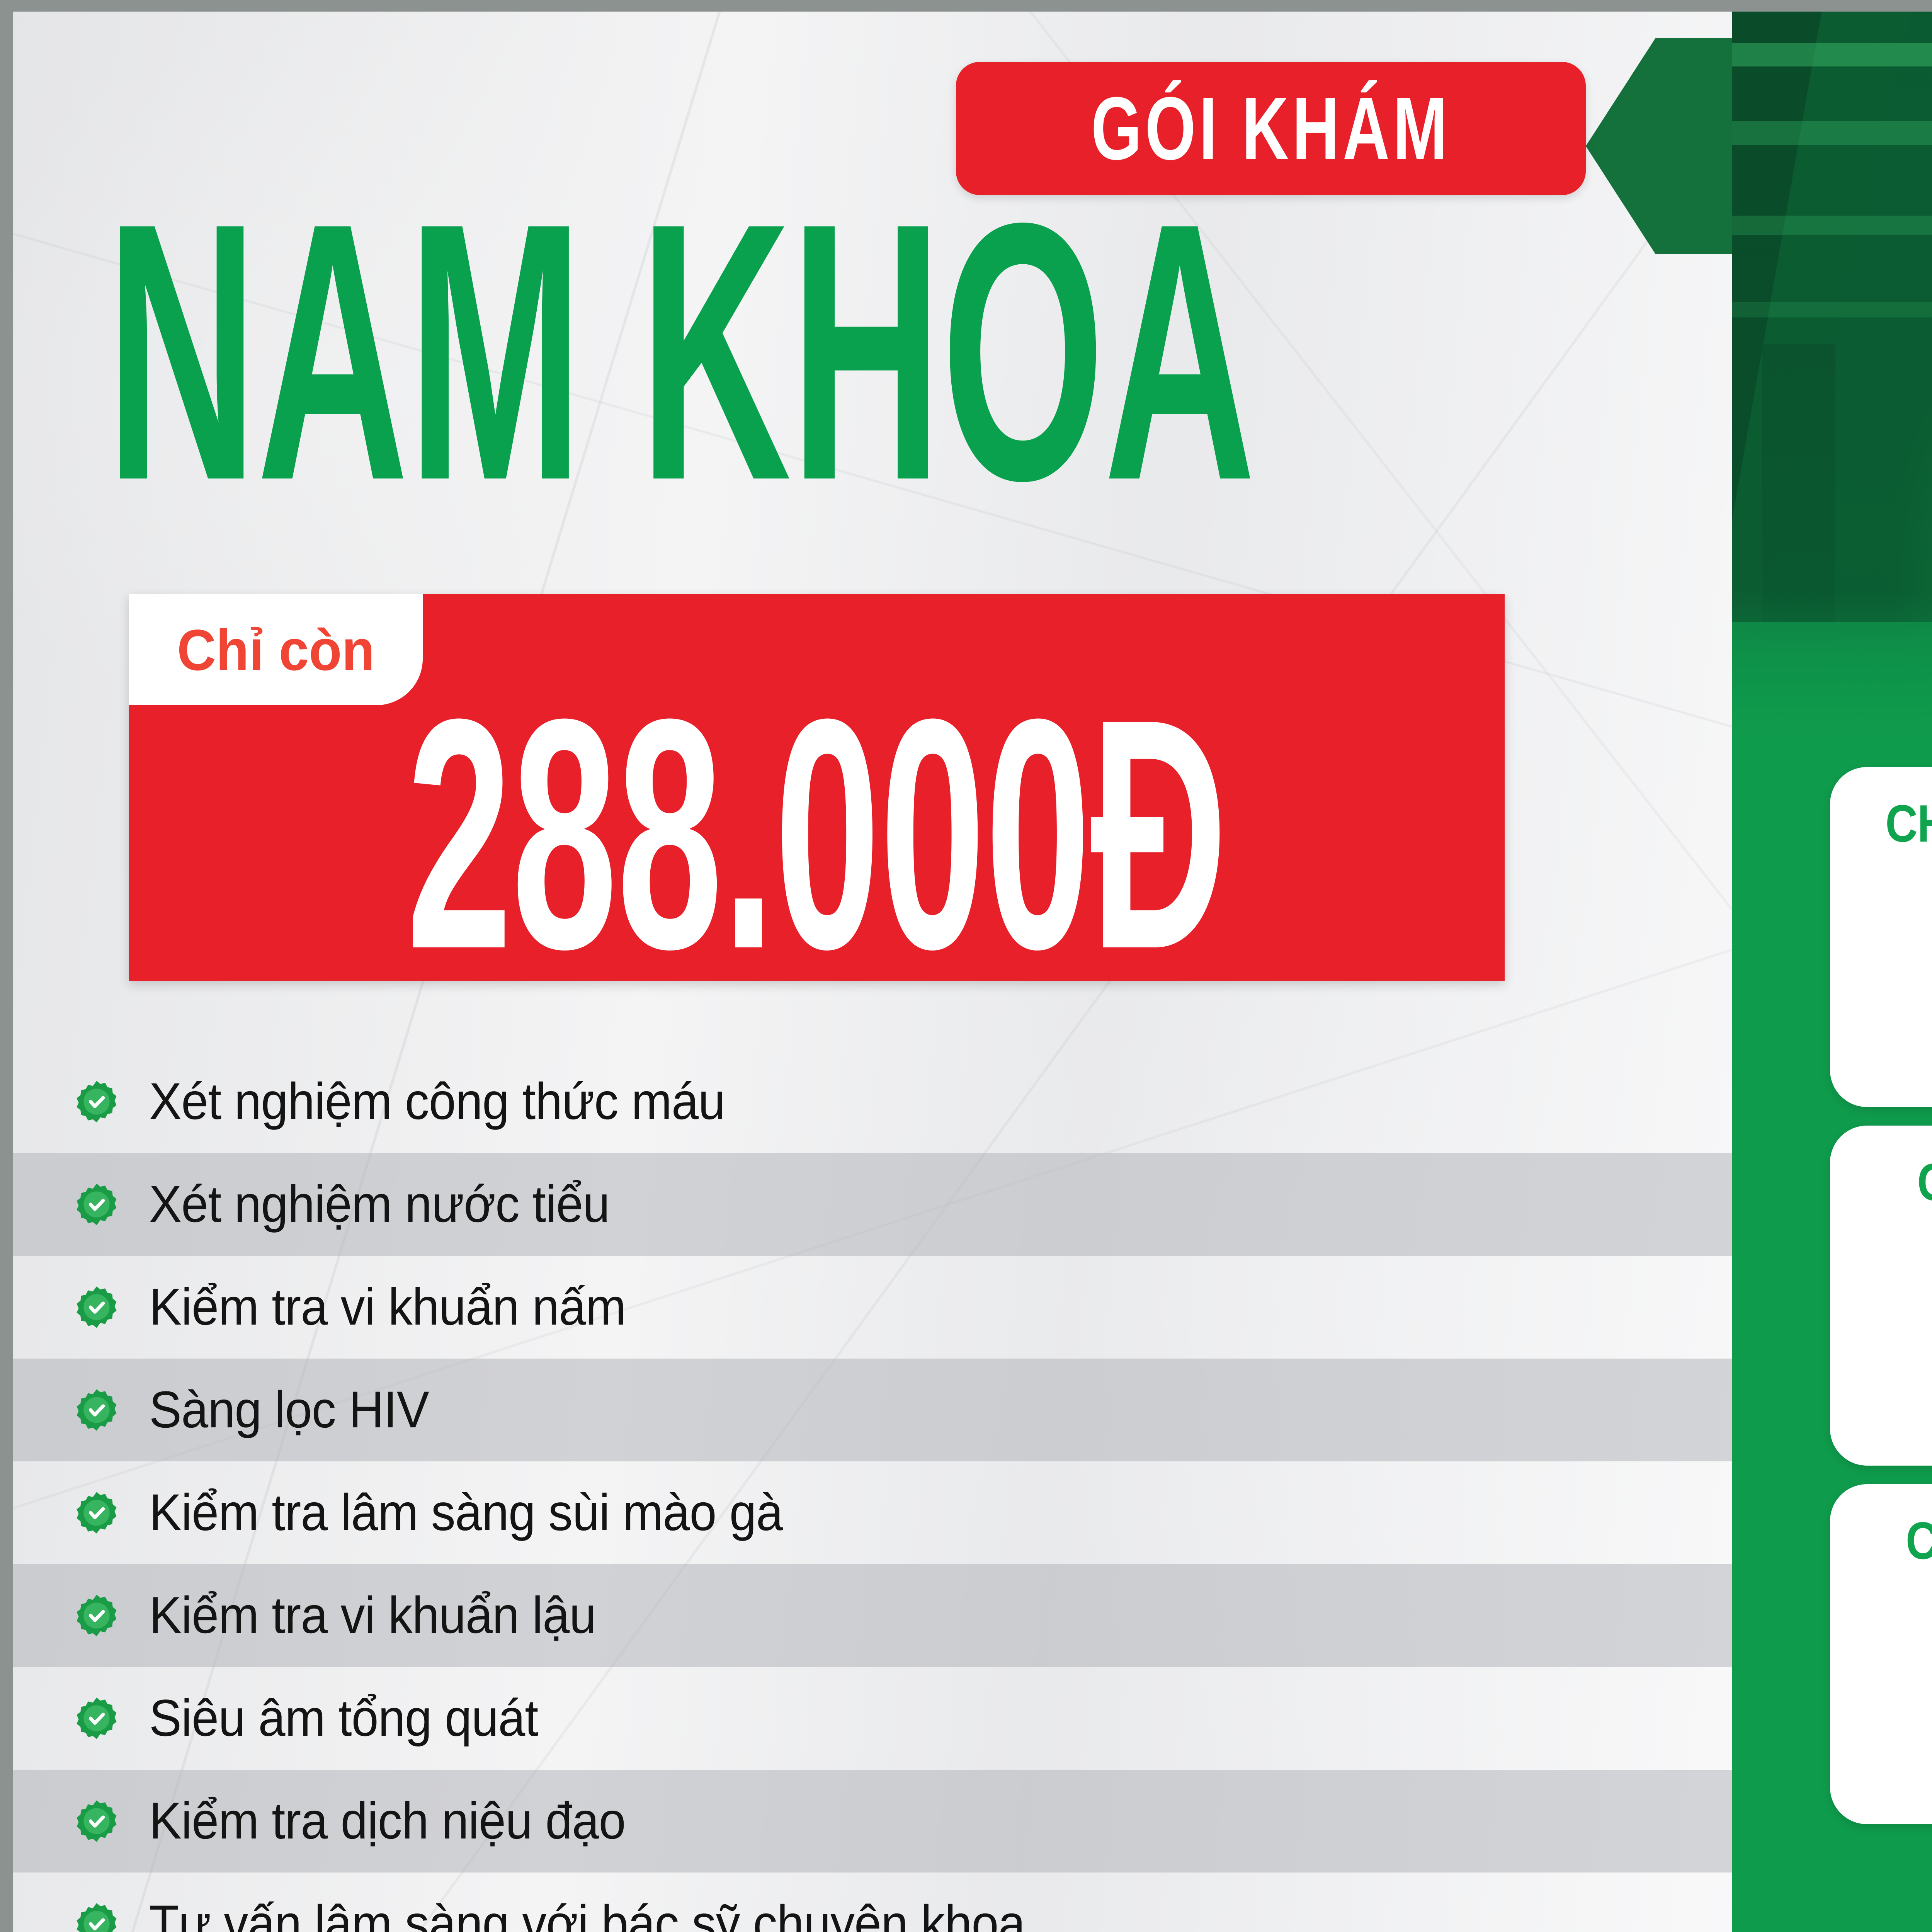 The image size is (1932, 1932). Describe the element at coordinates (872, 1718) in the screenshot. I see `list-item: Siêu âm tổng quát` at that location.